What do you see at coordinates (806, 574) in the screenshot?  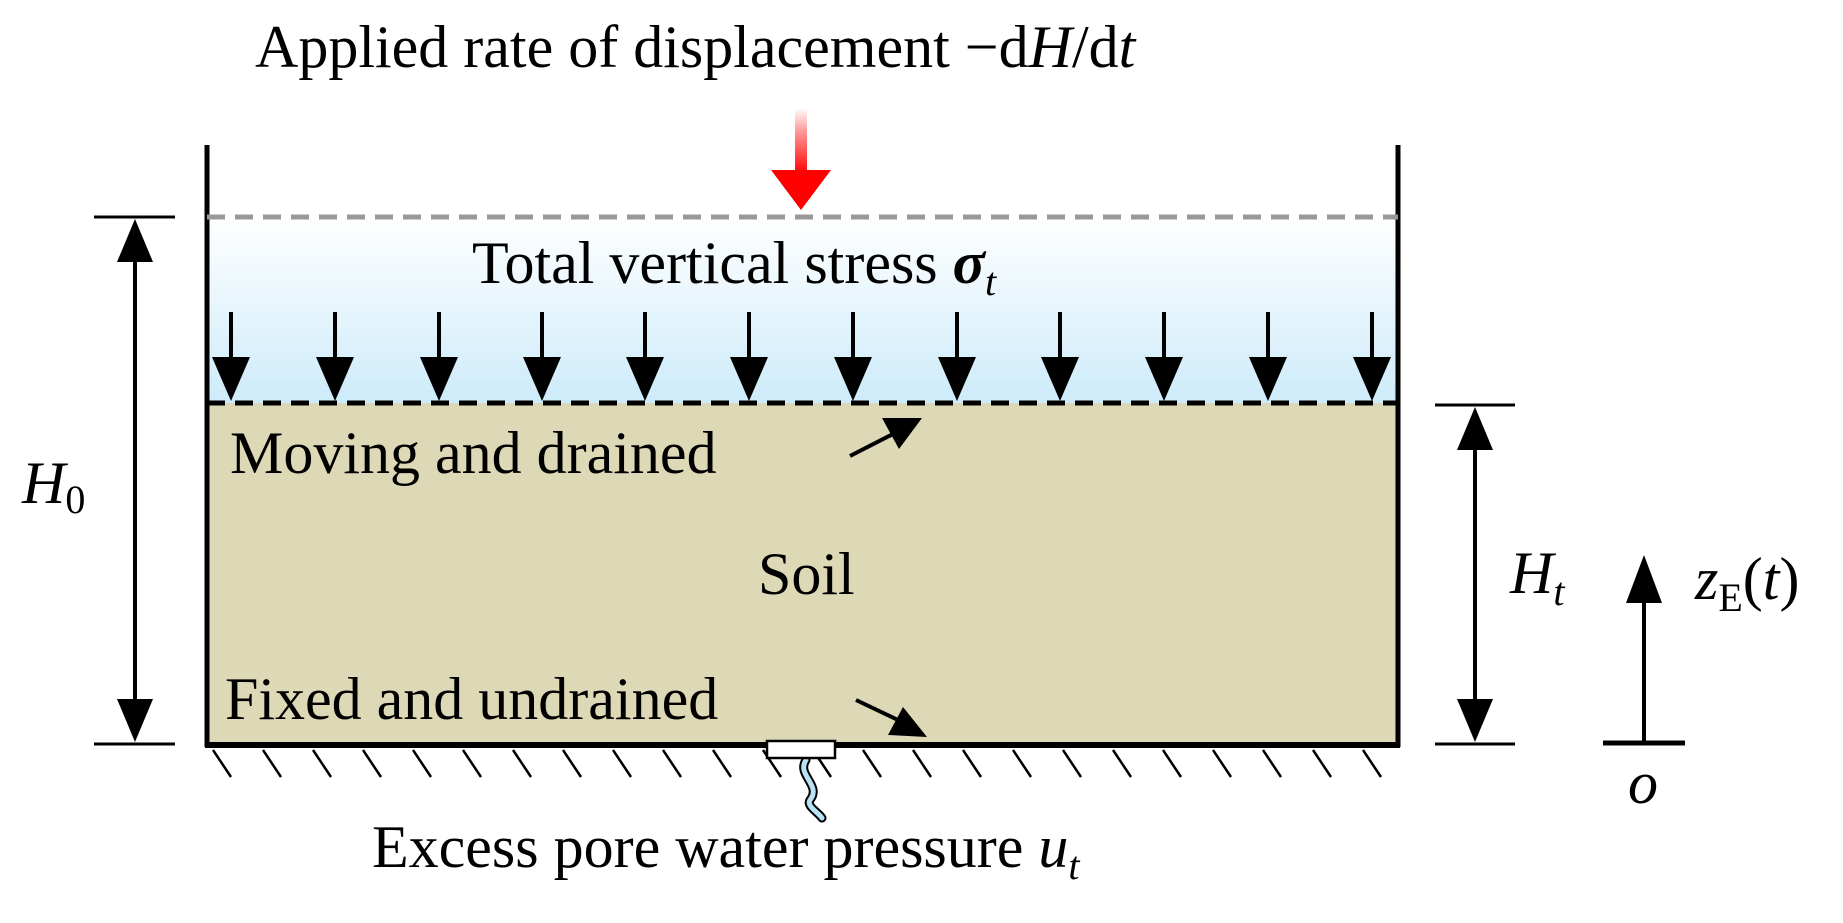 I see `soil-label: Soil` at bounding box center [806, 574].